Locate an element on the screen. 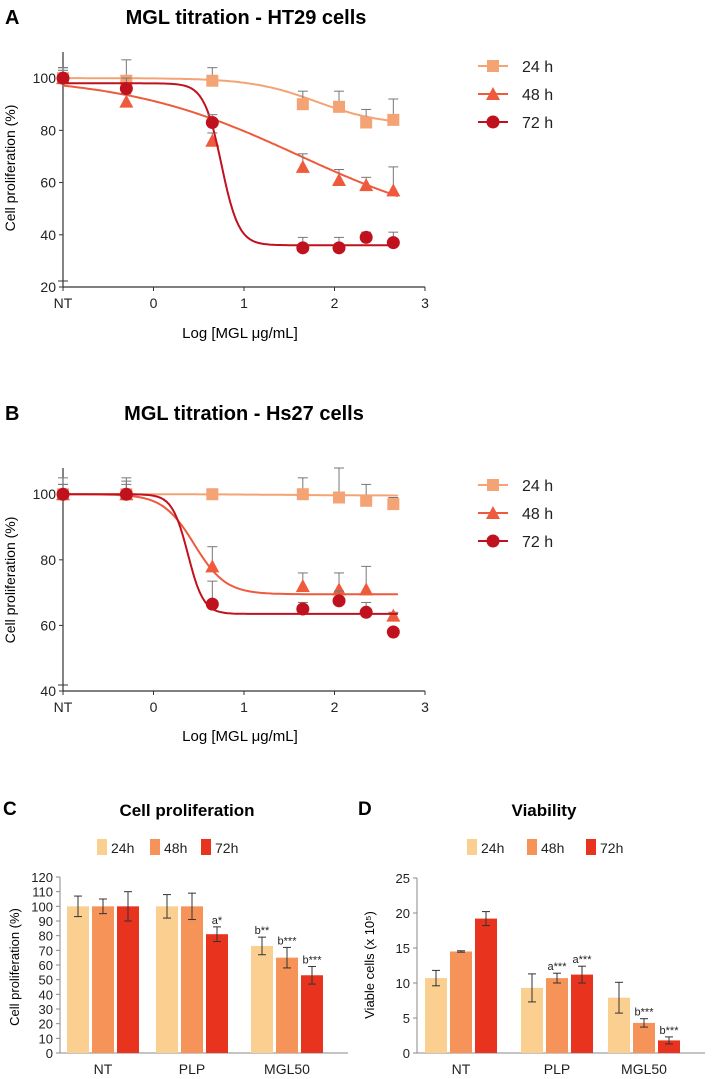 The height and width of the screenshot is (1079, 720). chart-b-x-tick-label: NT is located at coordinates (63, 707).